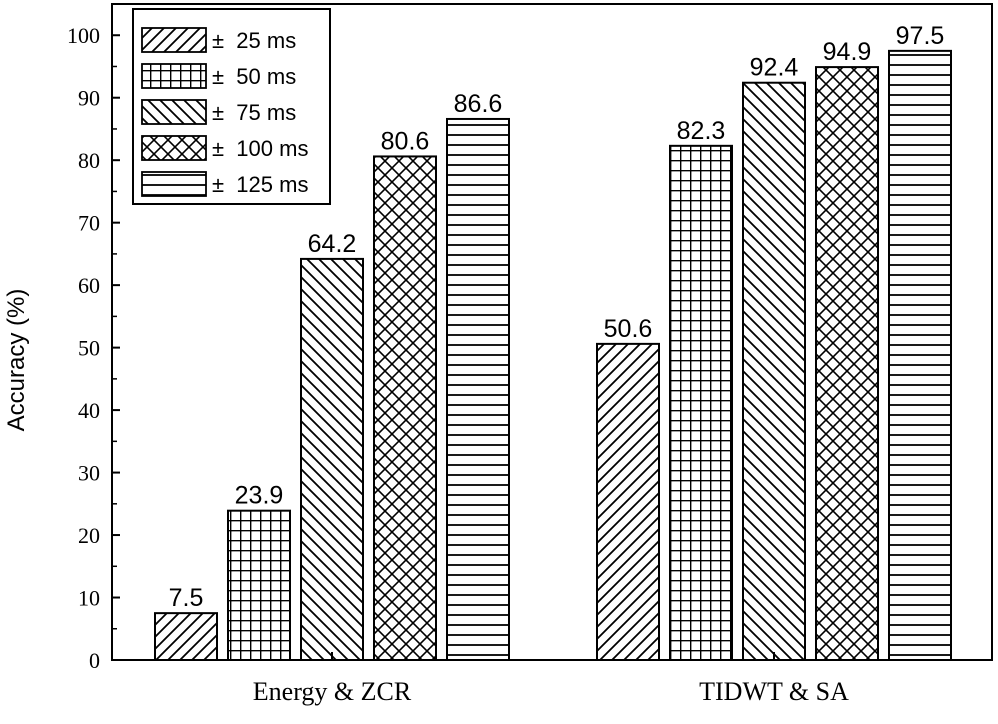  Describe the element at coordinates (89, 348) in the screenshot. I see `y-tick-label: 50` at that location.